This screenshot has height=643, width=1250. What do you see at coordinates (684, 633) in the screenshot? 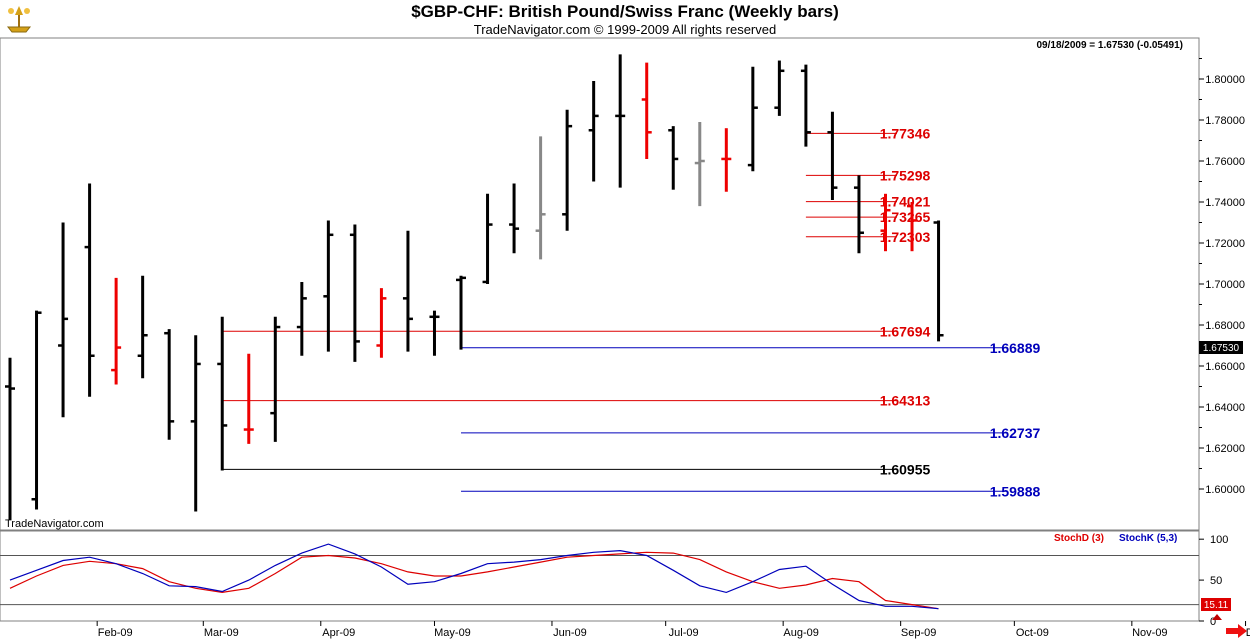
I see `time-axis-label: Jul-09` at bounding box center [684, 633].